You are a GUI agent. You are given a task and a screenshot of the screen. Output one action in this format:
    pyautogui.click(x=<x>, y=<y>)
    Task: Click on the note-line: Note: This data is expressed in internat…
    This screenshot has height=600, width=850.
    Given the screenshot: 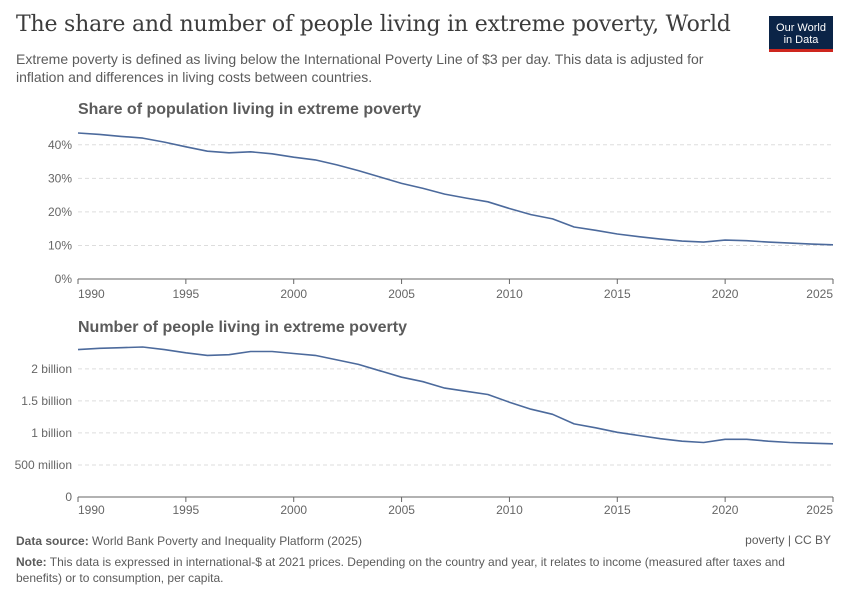 What is the action you would take?
    pyautogui.click(x=416, y=570)
    